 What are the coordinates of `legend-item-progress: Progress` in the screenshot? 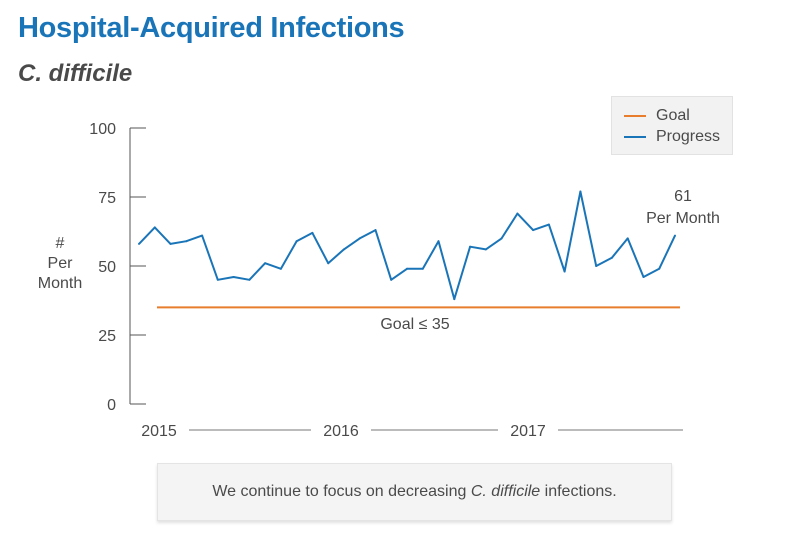 It's located at (678, 136).